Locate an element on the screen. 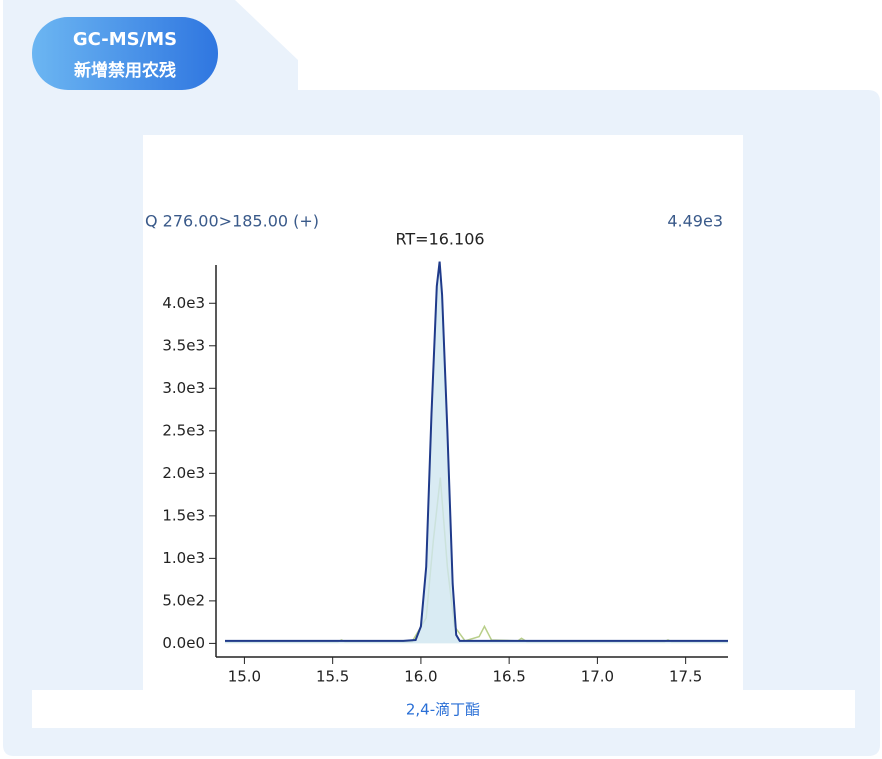 This screenshot has height=759, width=882. x-tick-label: 17.0 is located at coordinates (597, 677).